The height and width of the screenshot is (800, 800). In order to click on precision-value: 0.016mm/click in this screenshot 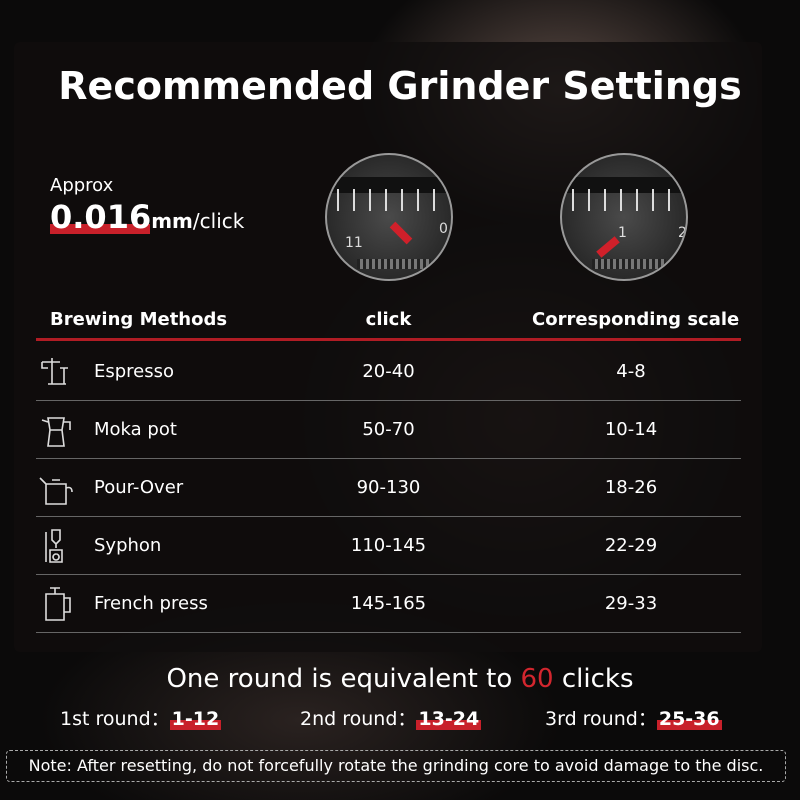, I will do `click(147, 217)`.